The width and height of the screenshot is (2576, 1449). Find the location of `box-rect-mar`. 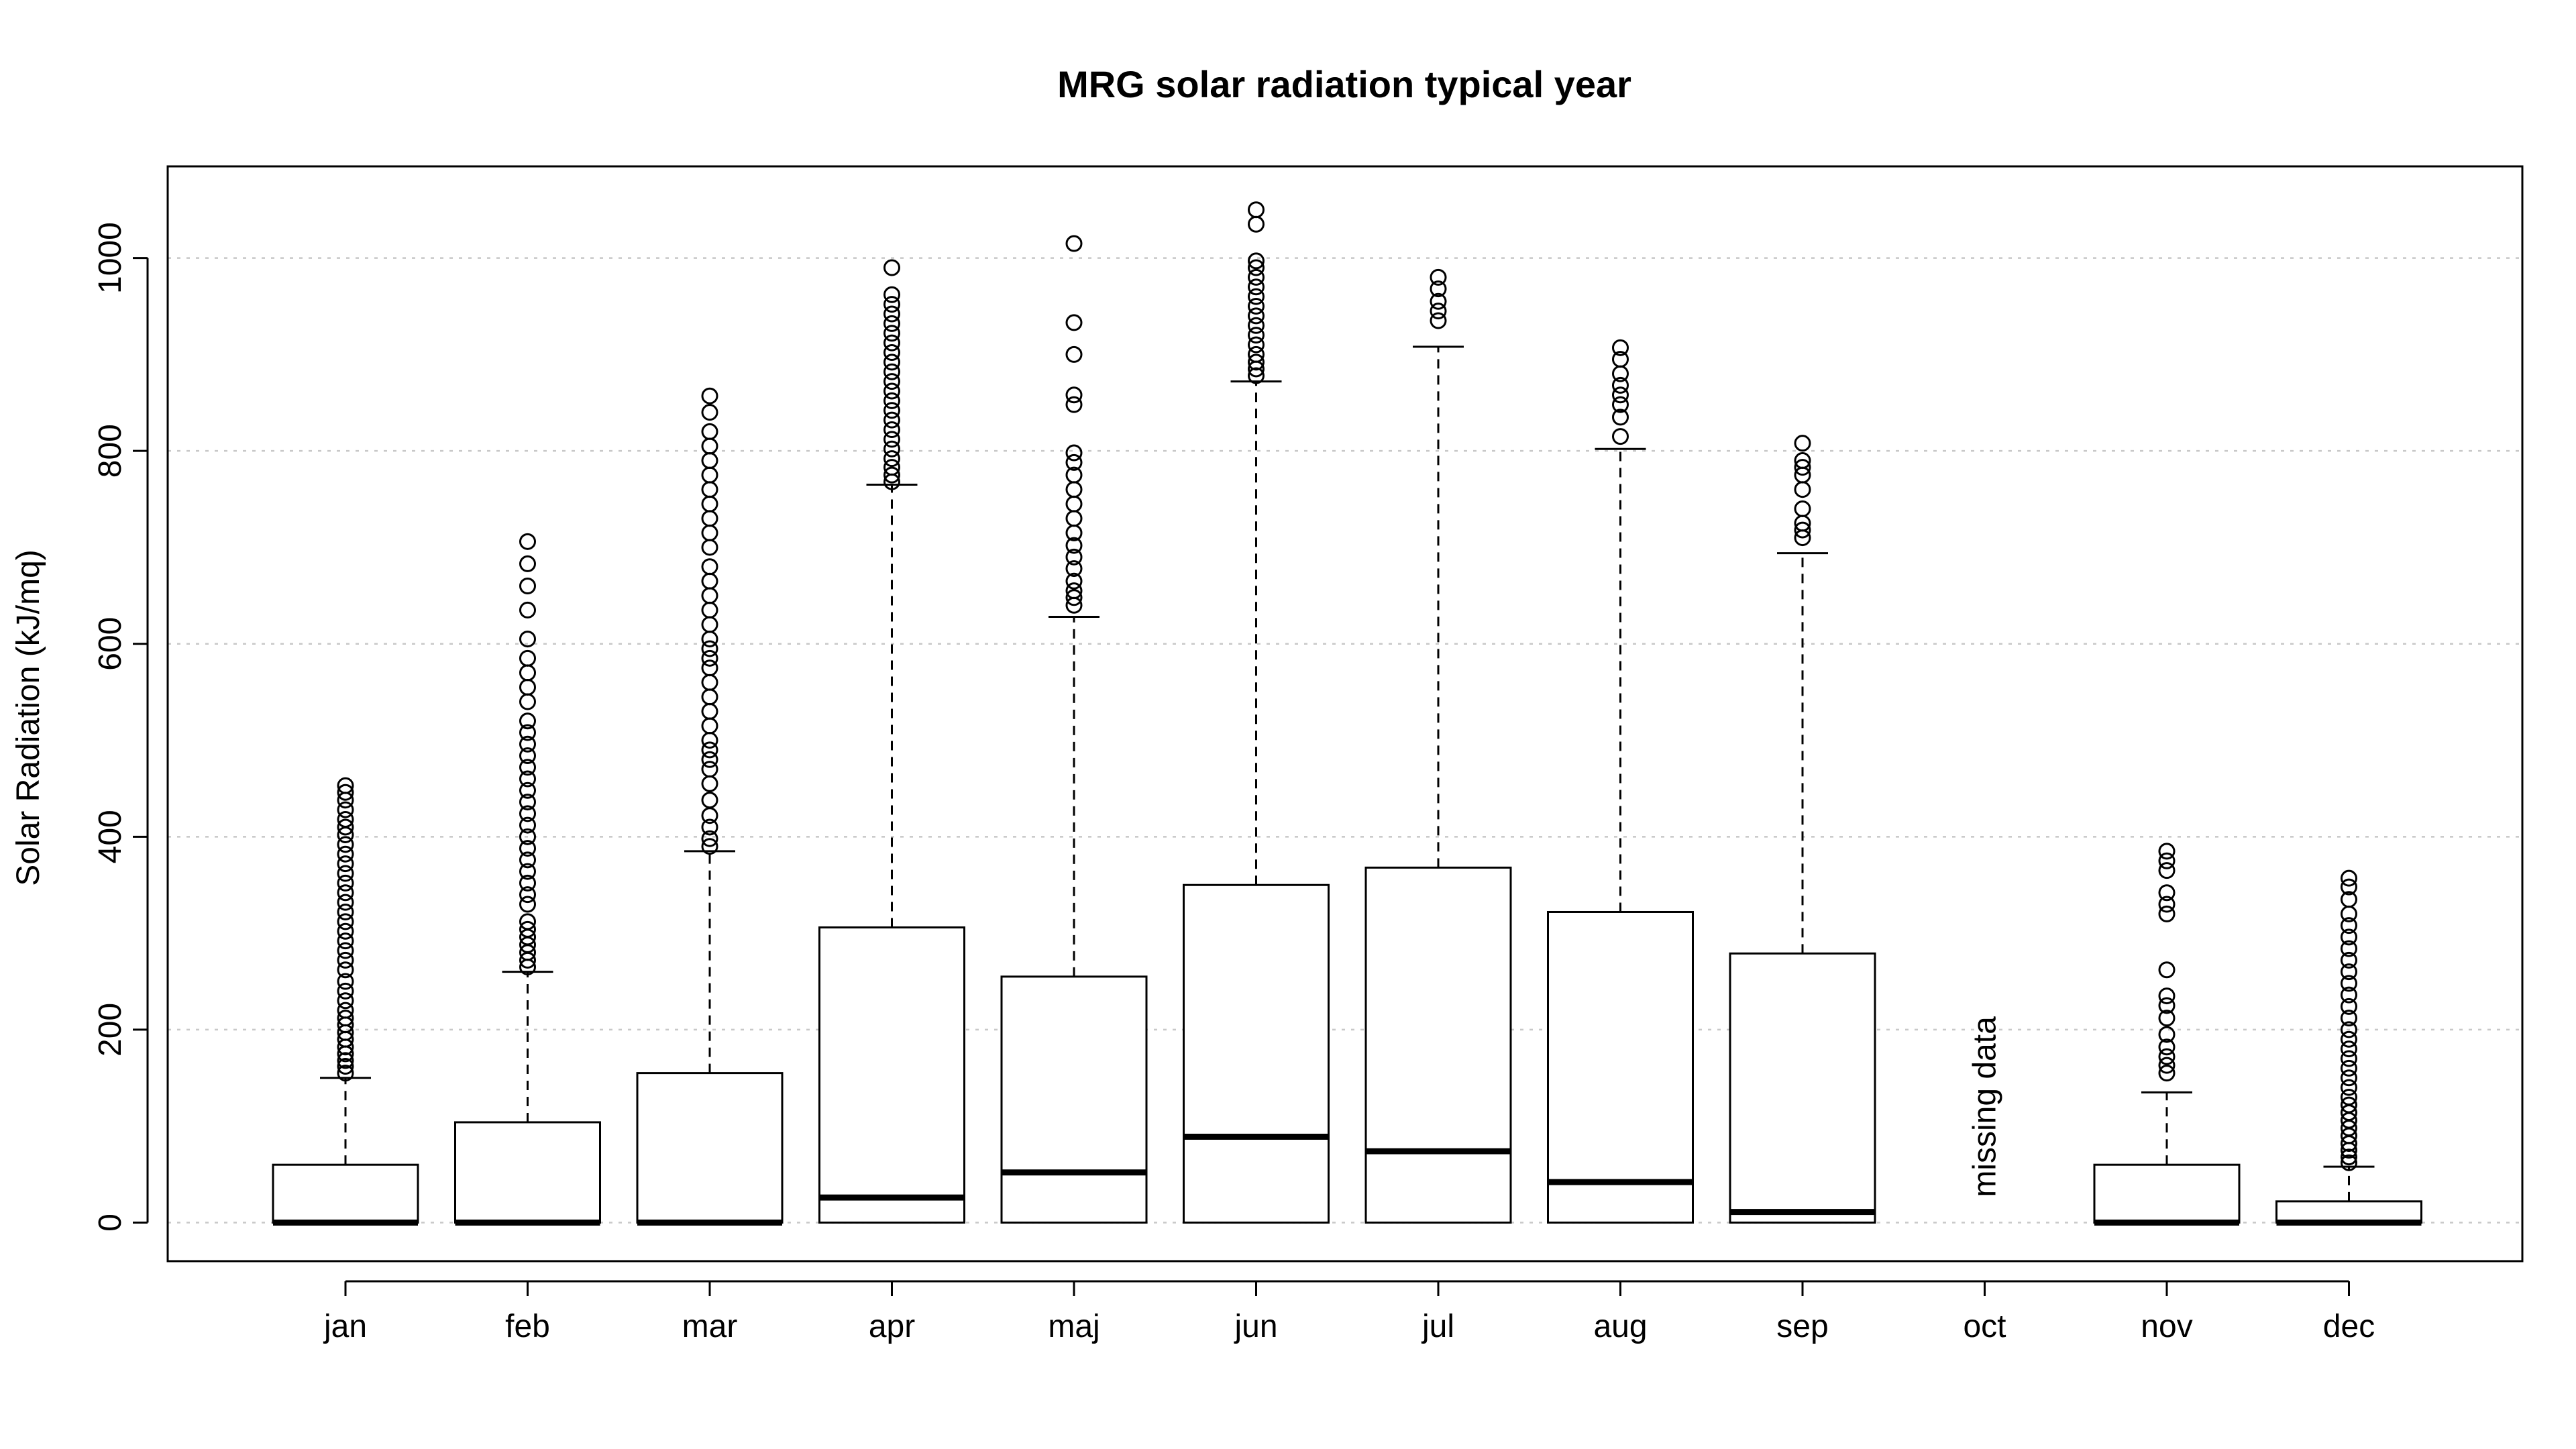

box-rect-mar is located at coordinates (710, 1148).